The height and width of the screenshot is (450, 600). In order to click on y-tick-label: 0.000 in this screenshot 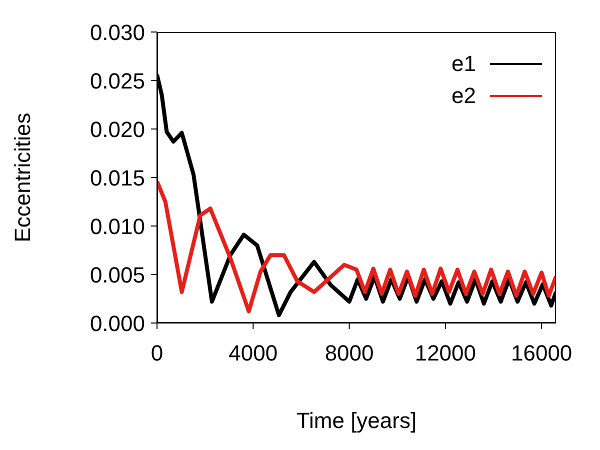, I will do `click(117, 323)`.